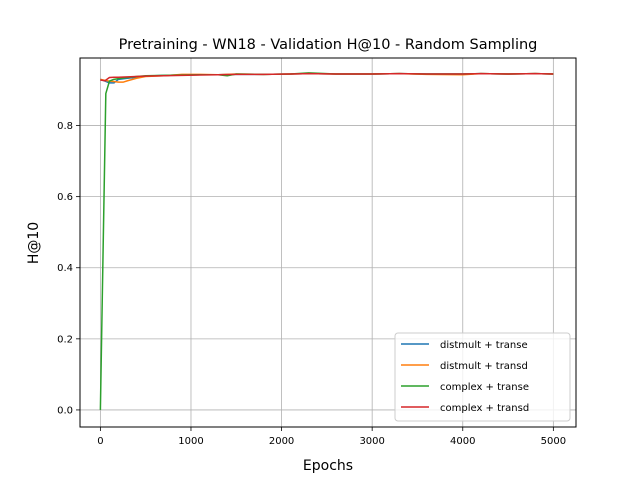 The image size is (640, 480). What do you see at coordinates (281, 441) in the screenshot?
I see `x-tick-label: 2000` at bounding box center [281, 441].